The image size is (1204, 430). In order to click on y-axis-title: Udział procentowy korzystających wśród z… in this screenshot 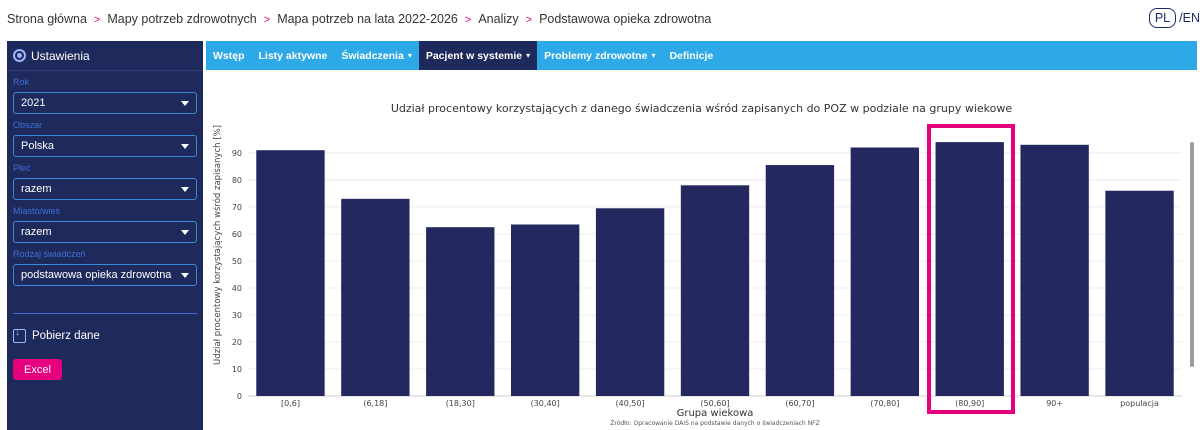, I will do `click(217, 245)`.